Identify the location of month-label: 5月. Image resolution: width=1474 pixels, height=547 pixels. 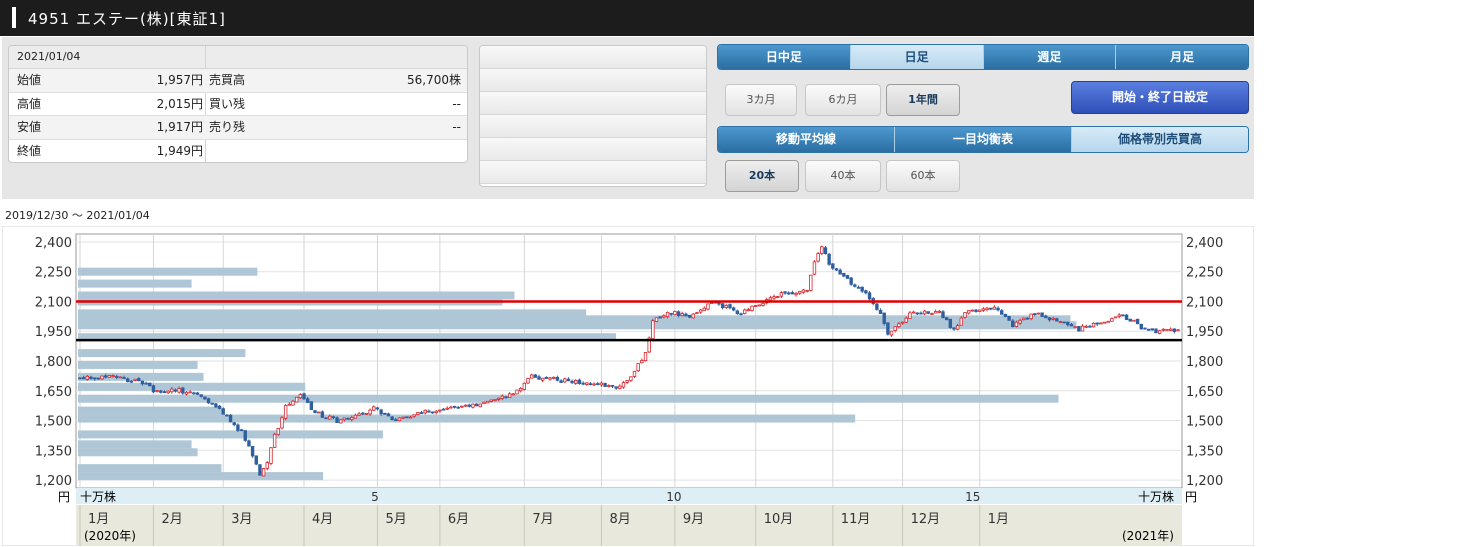
(395, 519).